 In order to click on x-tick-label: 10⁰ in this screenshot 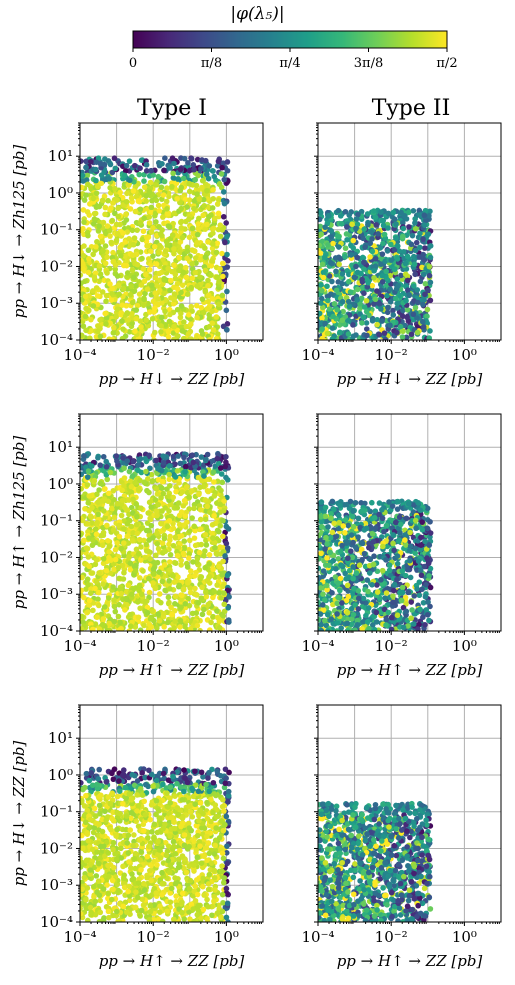, I will do `click(226, 355)`.